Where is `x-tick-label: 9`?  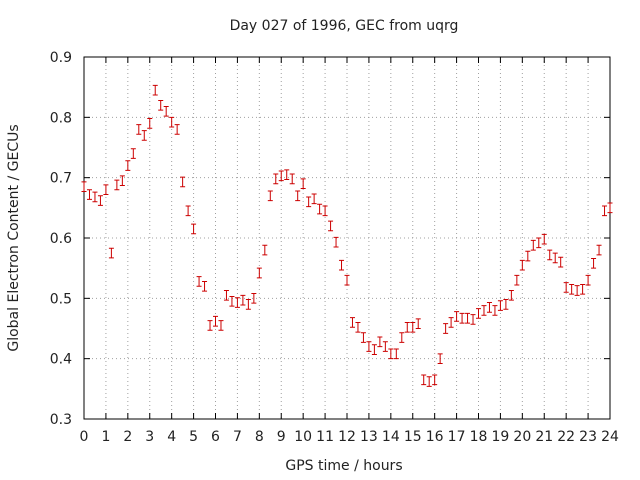 x-tick-label: 9 is located at coordinates (281, 437).